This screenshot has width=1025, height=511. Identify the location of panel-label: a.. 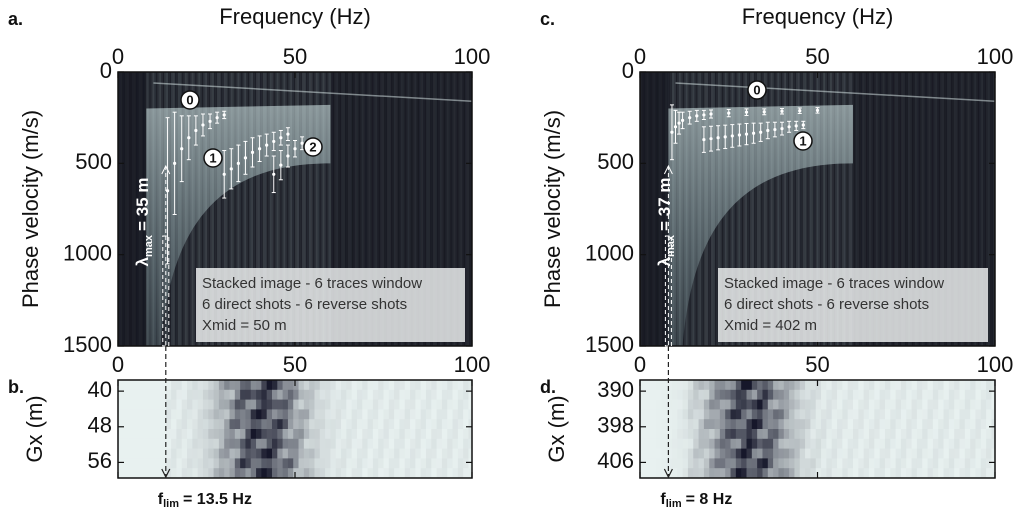
(15, 19).